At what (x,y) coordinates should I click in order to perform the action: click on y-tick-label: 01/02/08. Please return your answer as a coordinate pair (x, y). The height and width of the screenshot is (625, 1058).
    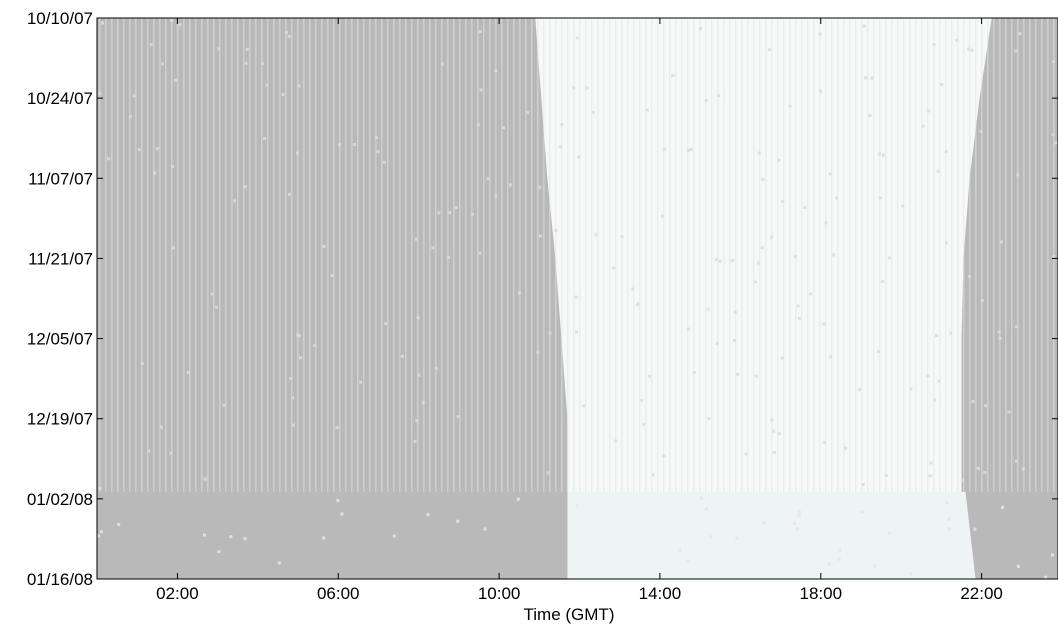
    Looking at the image, I should click on (60, 499).